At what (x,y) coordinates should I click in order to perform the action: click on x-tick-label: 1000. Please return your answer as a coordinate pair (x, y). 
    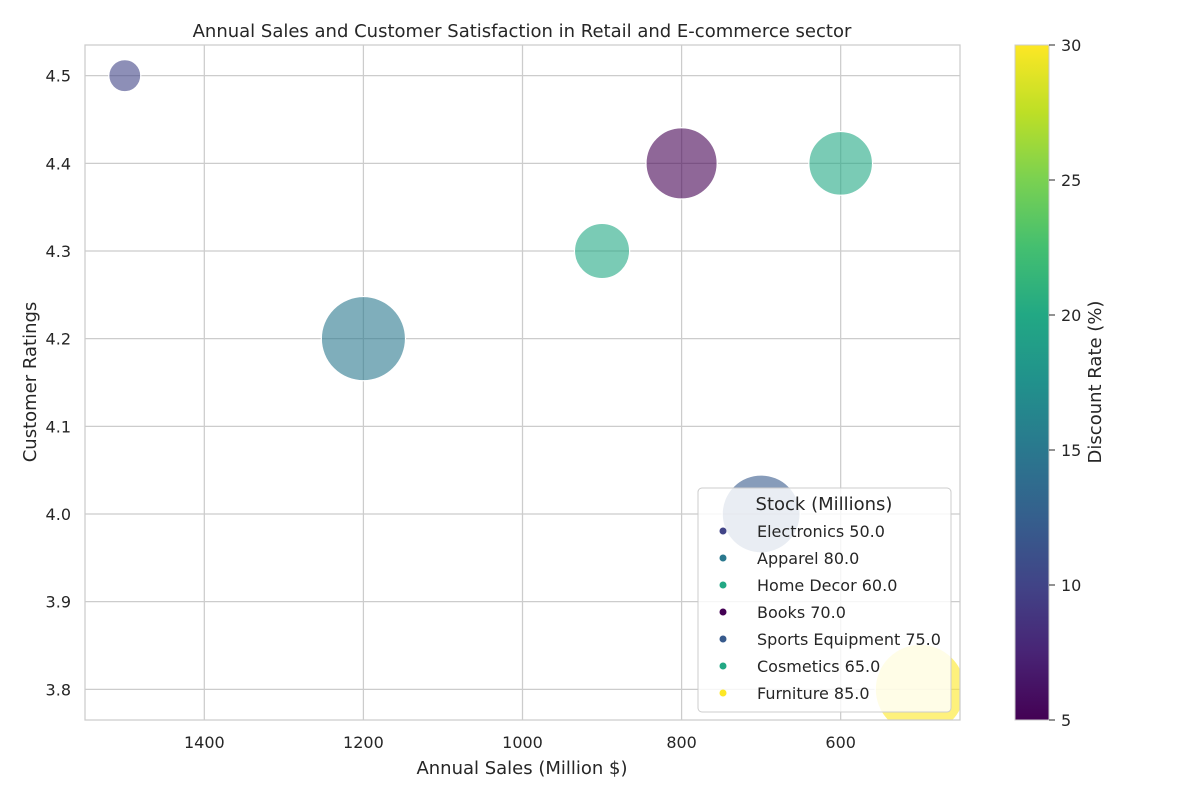
    Looking at the image, I should click on (522, 742).